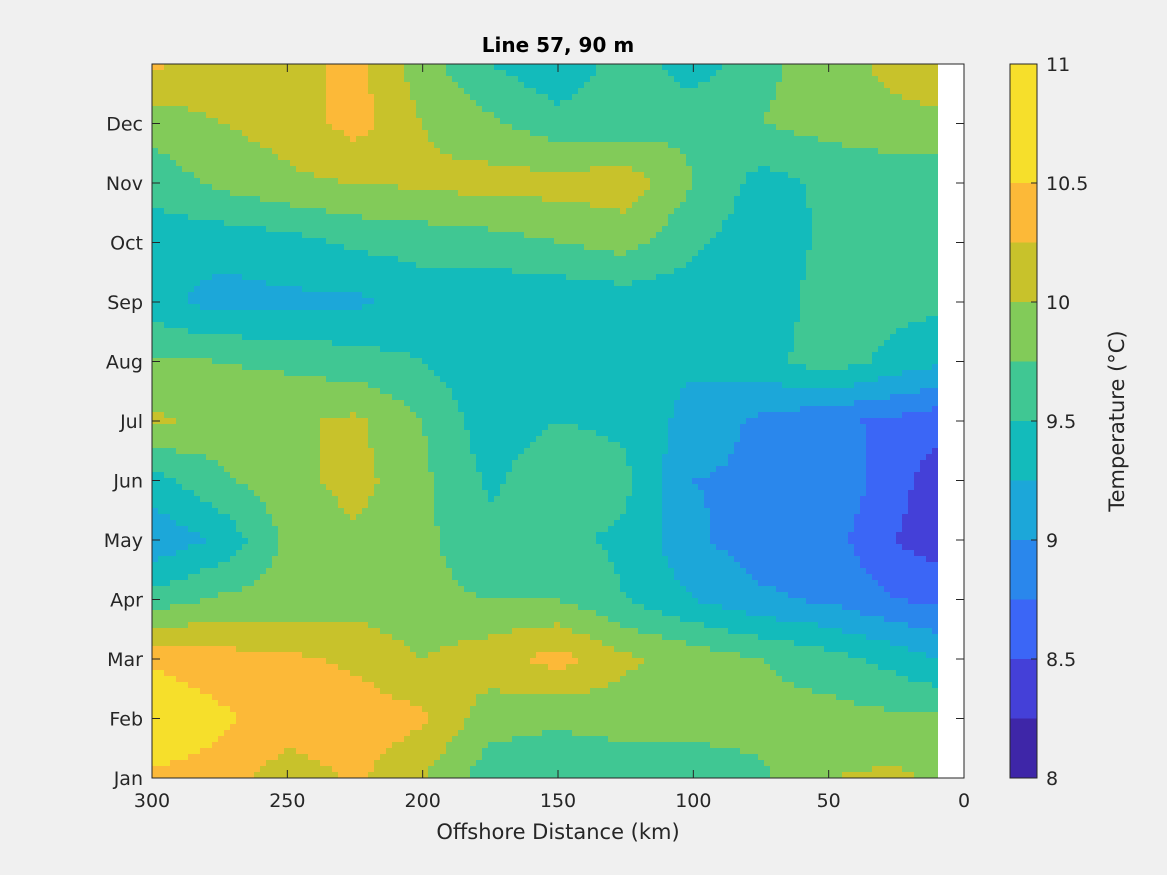 The width and height of the screenshot is (1167, 875). What do you see at coordinates (128, 779) in the screenshot?
I see `y-tick-label-jan: Jan` at bounding box center [128, 779].